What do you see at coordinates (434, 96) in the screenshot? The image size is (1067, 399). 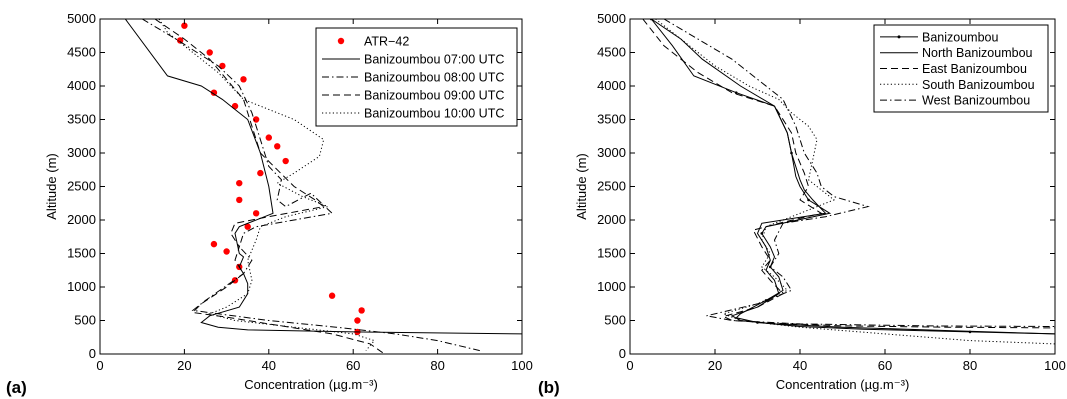 I see `legend-entry: Banizoumbou 09:00 UTC` at bounding box center [434, 96].